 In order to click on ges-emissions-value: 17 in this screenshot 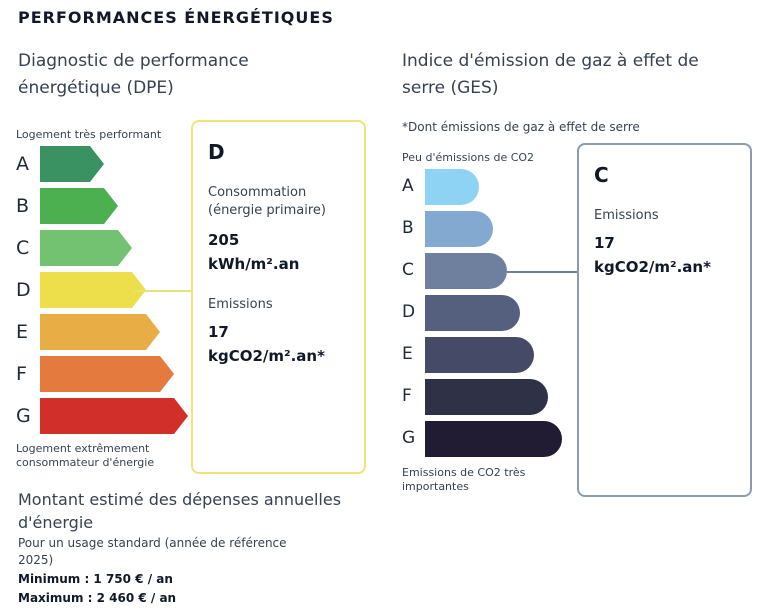, I will do `click(604, 243)`.